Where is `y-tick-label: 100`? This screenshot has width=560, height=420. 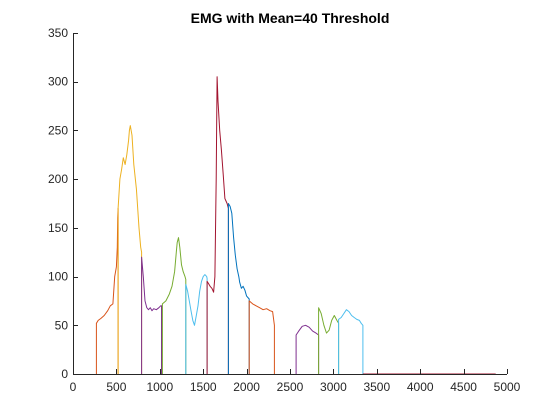
y-tick-label: 100 is located at coordinates (58, 277).